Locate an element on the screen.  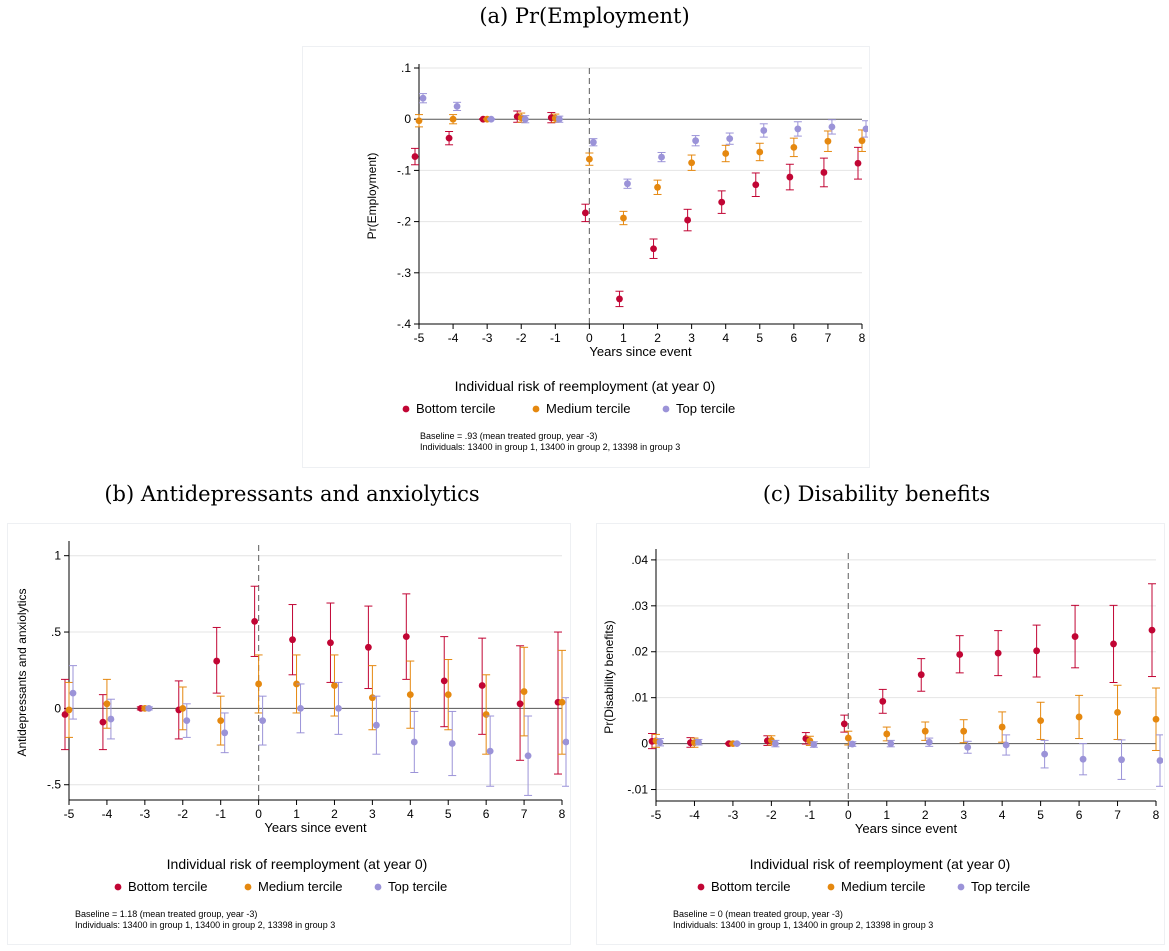
x-tick-label: -1 is located at coordinates (555, 338).